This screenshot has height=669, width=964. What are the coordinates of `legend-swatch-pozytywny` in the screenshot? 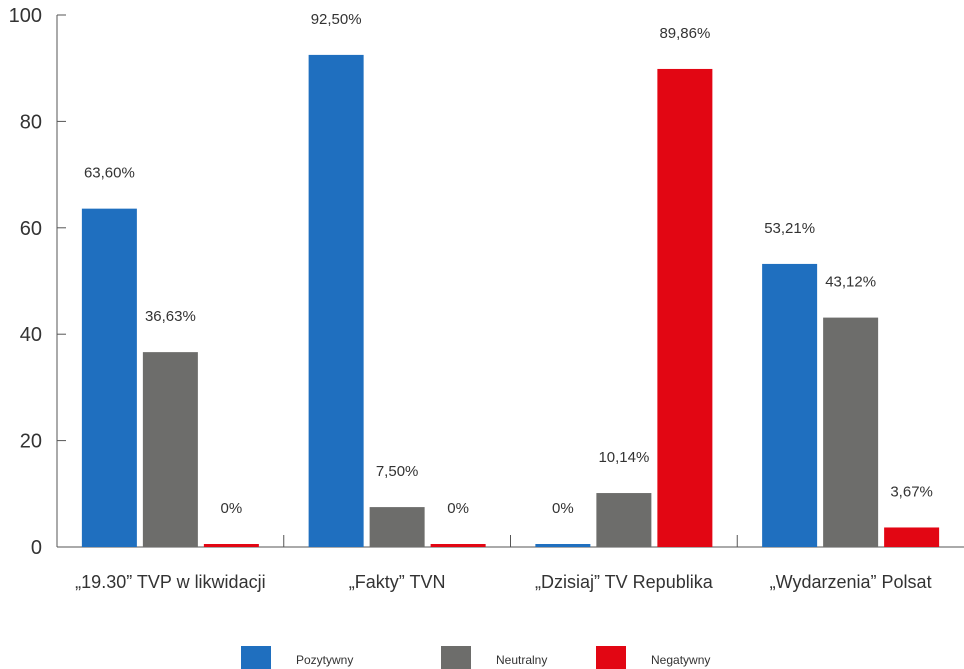 It's located at (256, 657).